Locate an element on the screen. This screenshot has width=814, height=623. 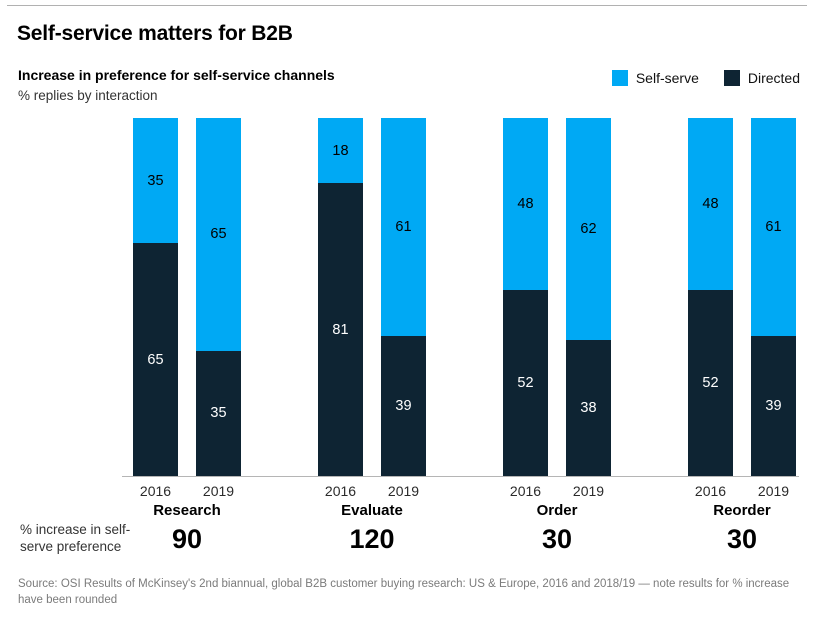
segment-self-serve: 18 is located at coordinates (340, 151).